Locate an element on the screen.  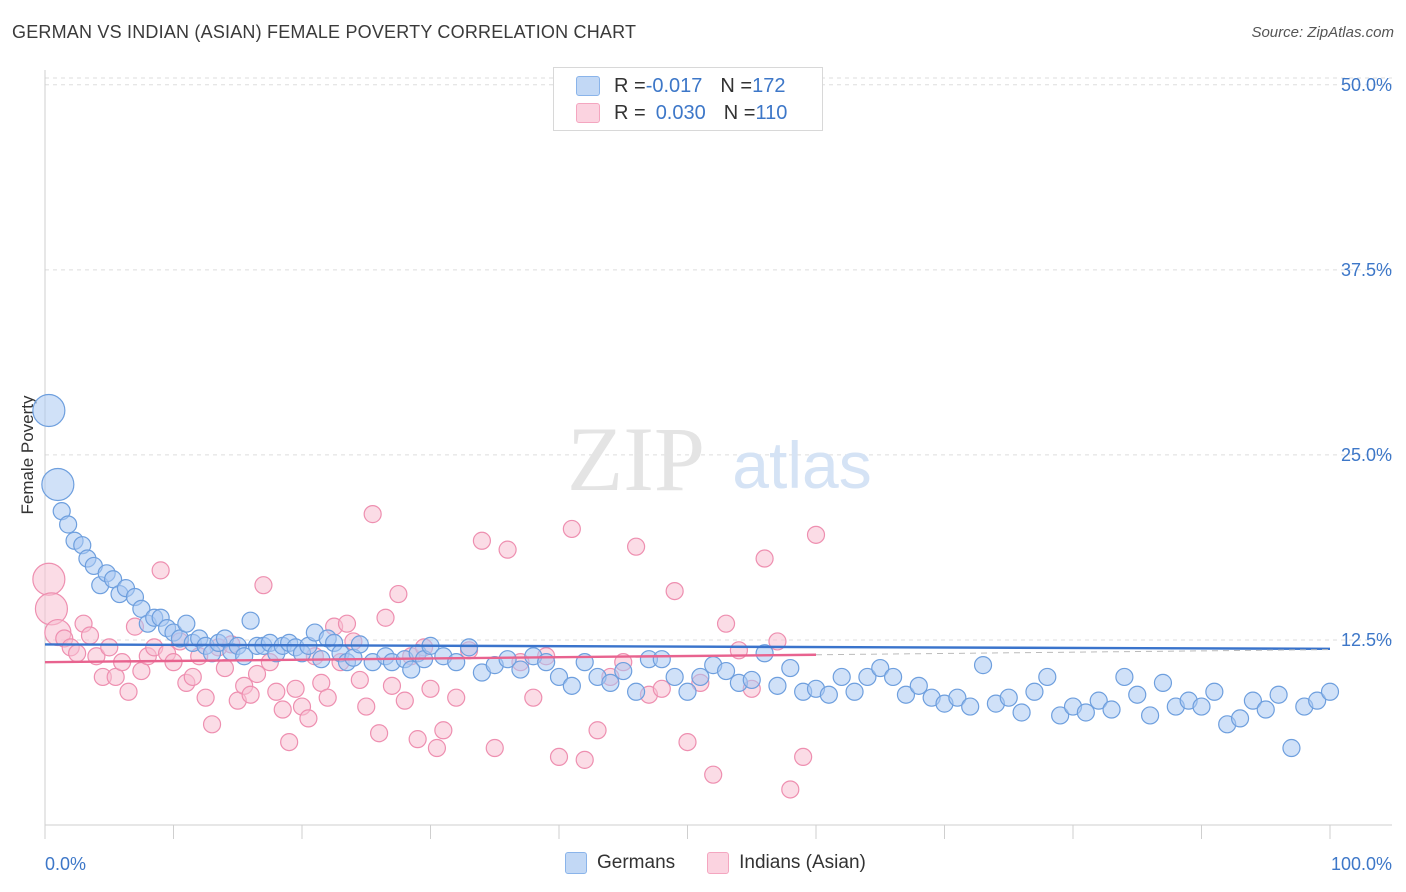
trend-line-indians is located at coordinates (430, 658).